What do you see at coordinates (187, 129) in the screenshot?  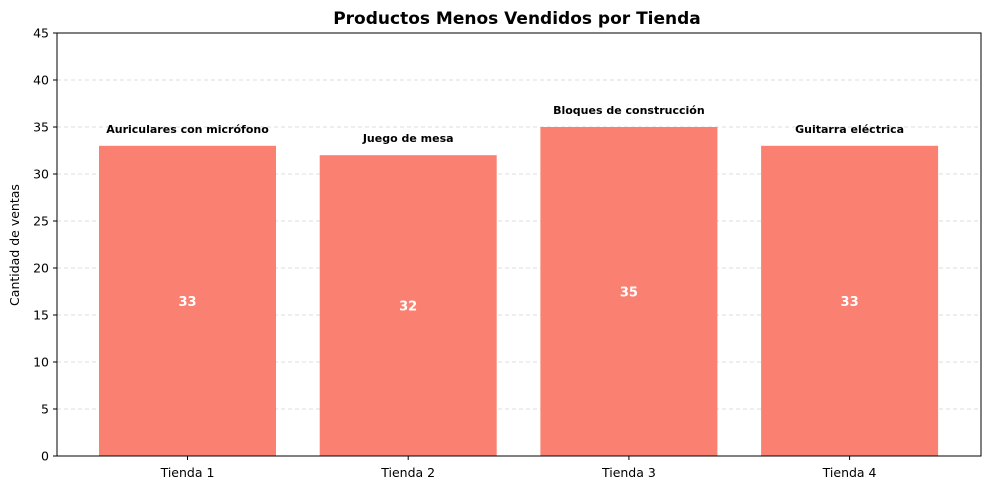 I see `bar-product-label: Auriculares con micrófono` at bounding box center [187, 129].